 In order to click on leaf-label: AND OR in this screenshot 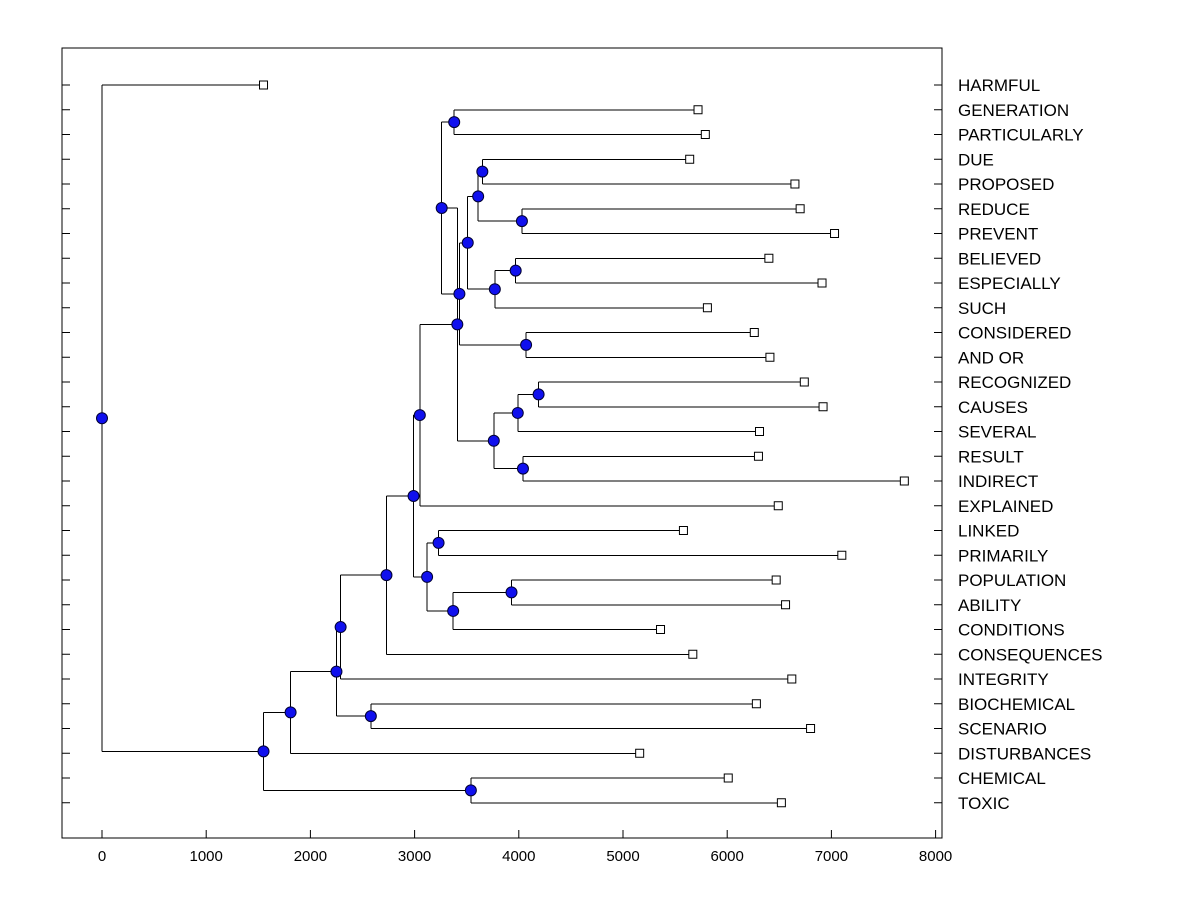, I will do `click(991, 357)`.